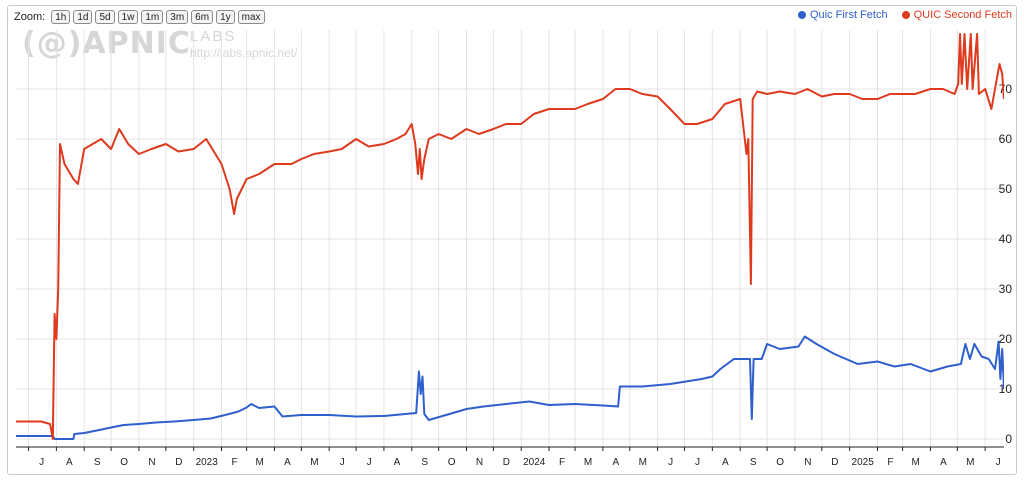 The image size is (1024, 481). What do you see at coordinates (202, 17) in the screenshot?
I see `zoom-6m-button: 6m` at bounding box center [202, 17].